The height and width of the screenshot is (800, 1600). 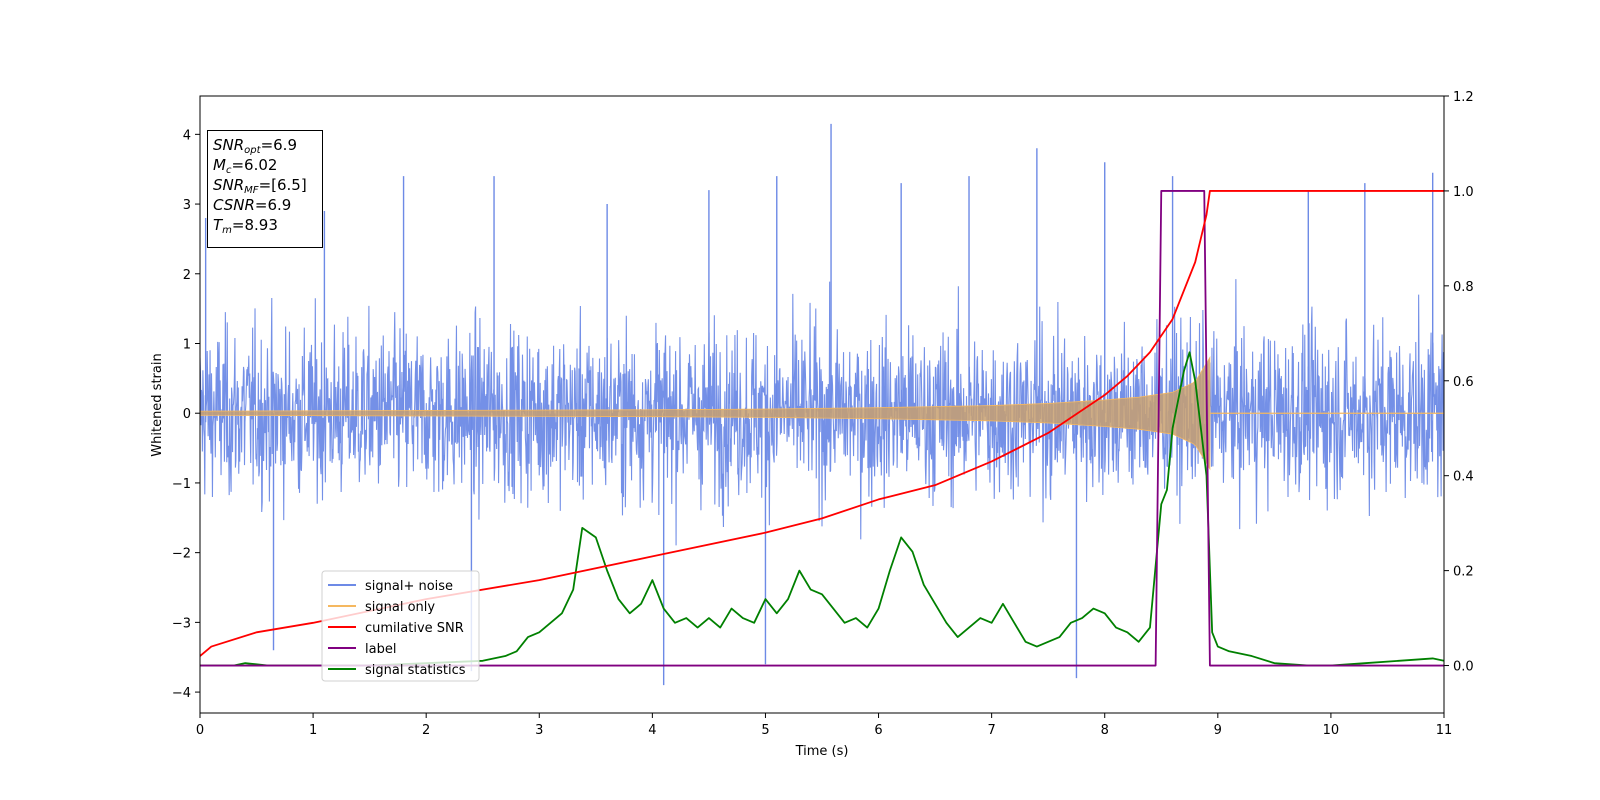 What do you see at coordinates (260, 186) in the screenshot?
I see `snr-mf-line: SNRMF=[6.5]` at bounding box center [260, 186].